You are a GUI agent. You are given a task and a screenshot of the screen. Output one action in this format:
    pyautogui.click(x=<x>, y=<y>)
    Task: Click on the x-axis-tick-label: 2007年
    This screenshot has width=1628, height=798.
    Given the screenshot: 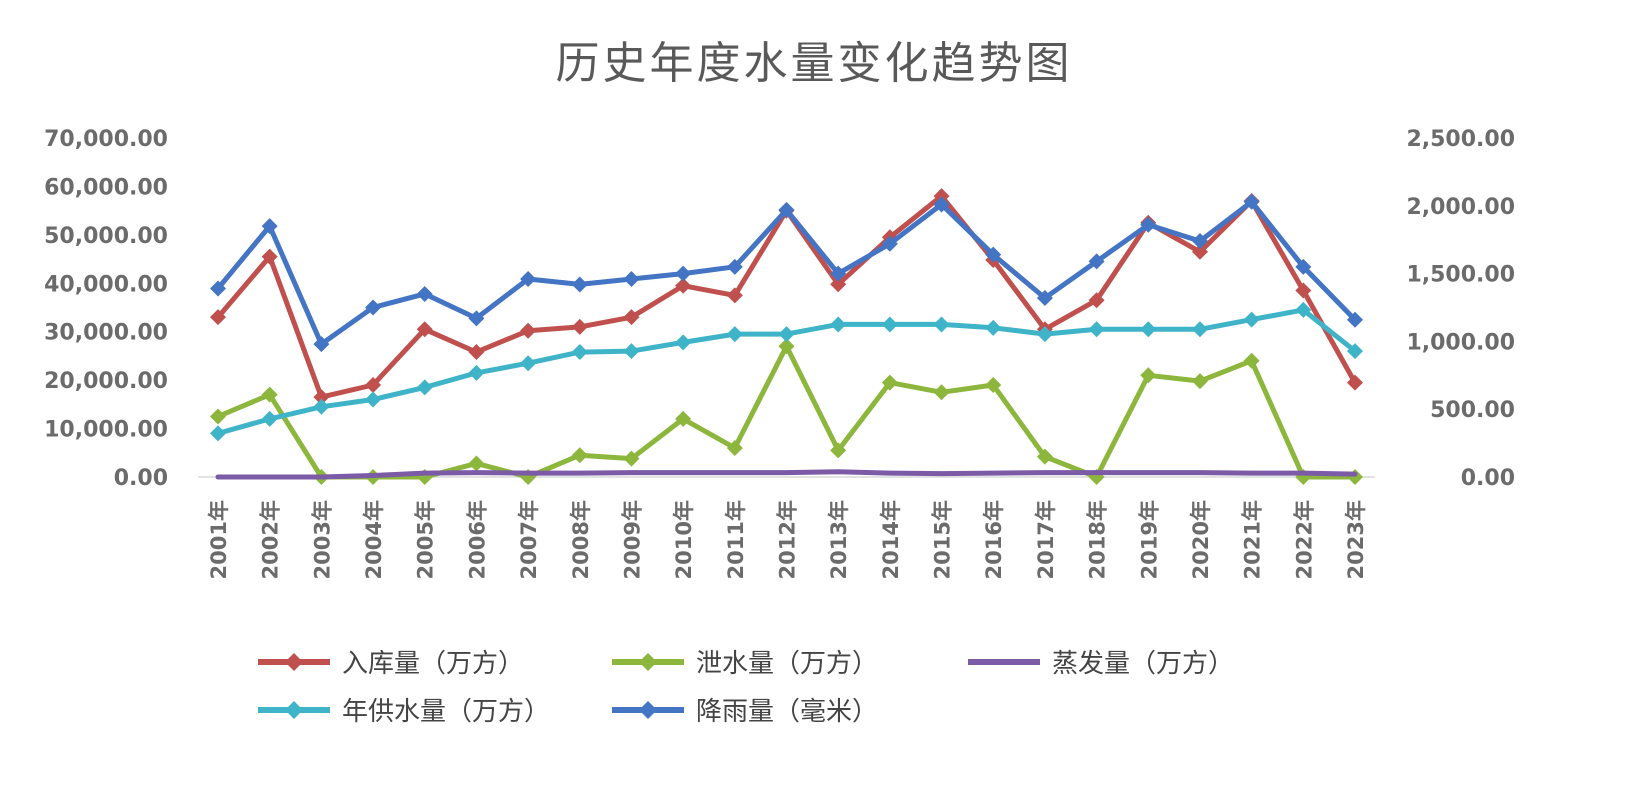 What is the action you would take?
    pyautogui.click(x=529, y=539)
    